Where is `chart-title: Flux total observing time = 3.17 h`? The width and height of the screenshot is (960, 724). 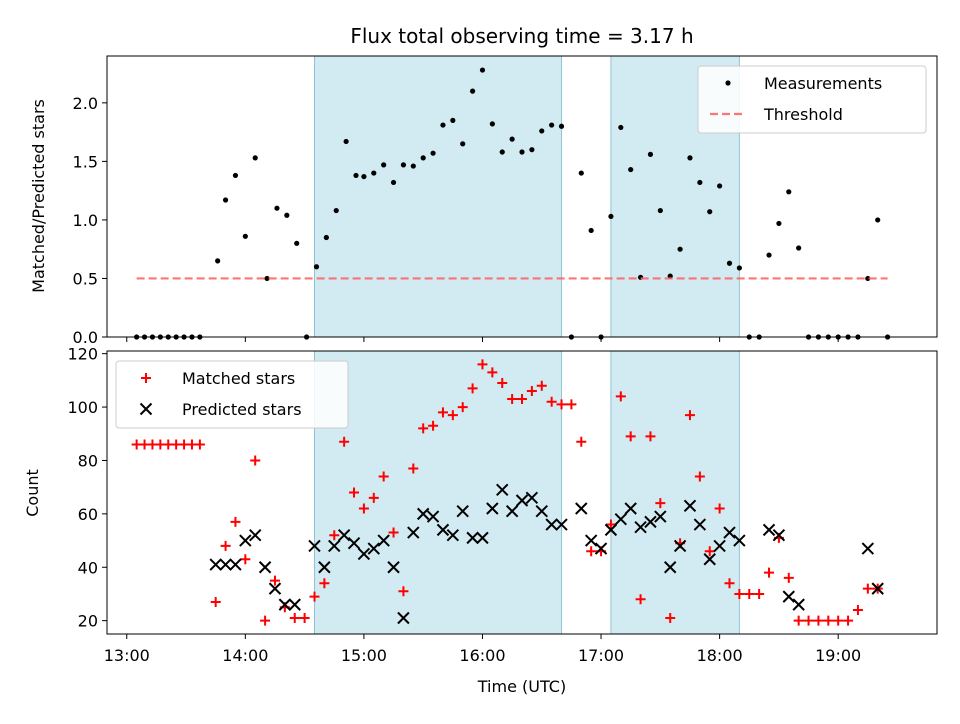 chart-title: Flux total observing time = 3.17 h is located at coordinates (521, 36).